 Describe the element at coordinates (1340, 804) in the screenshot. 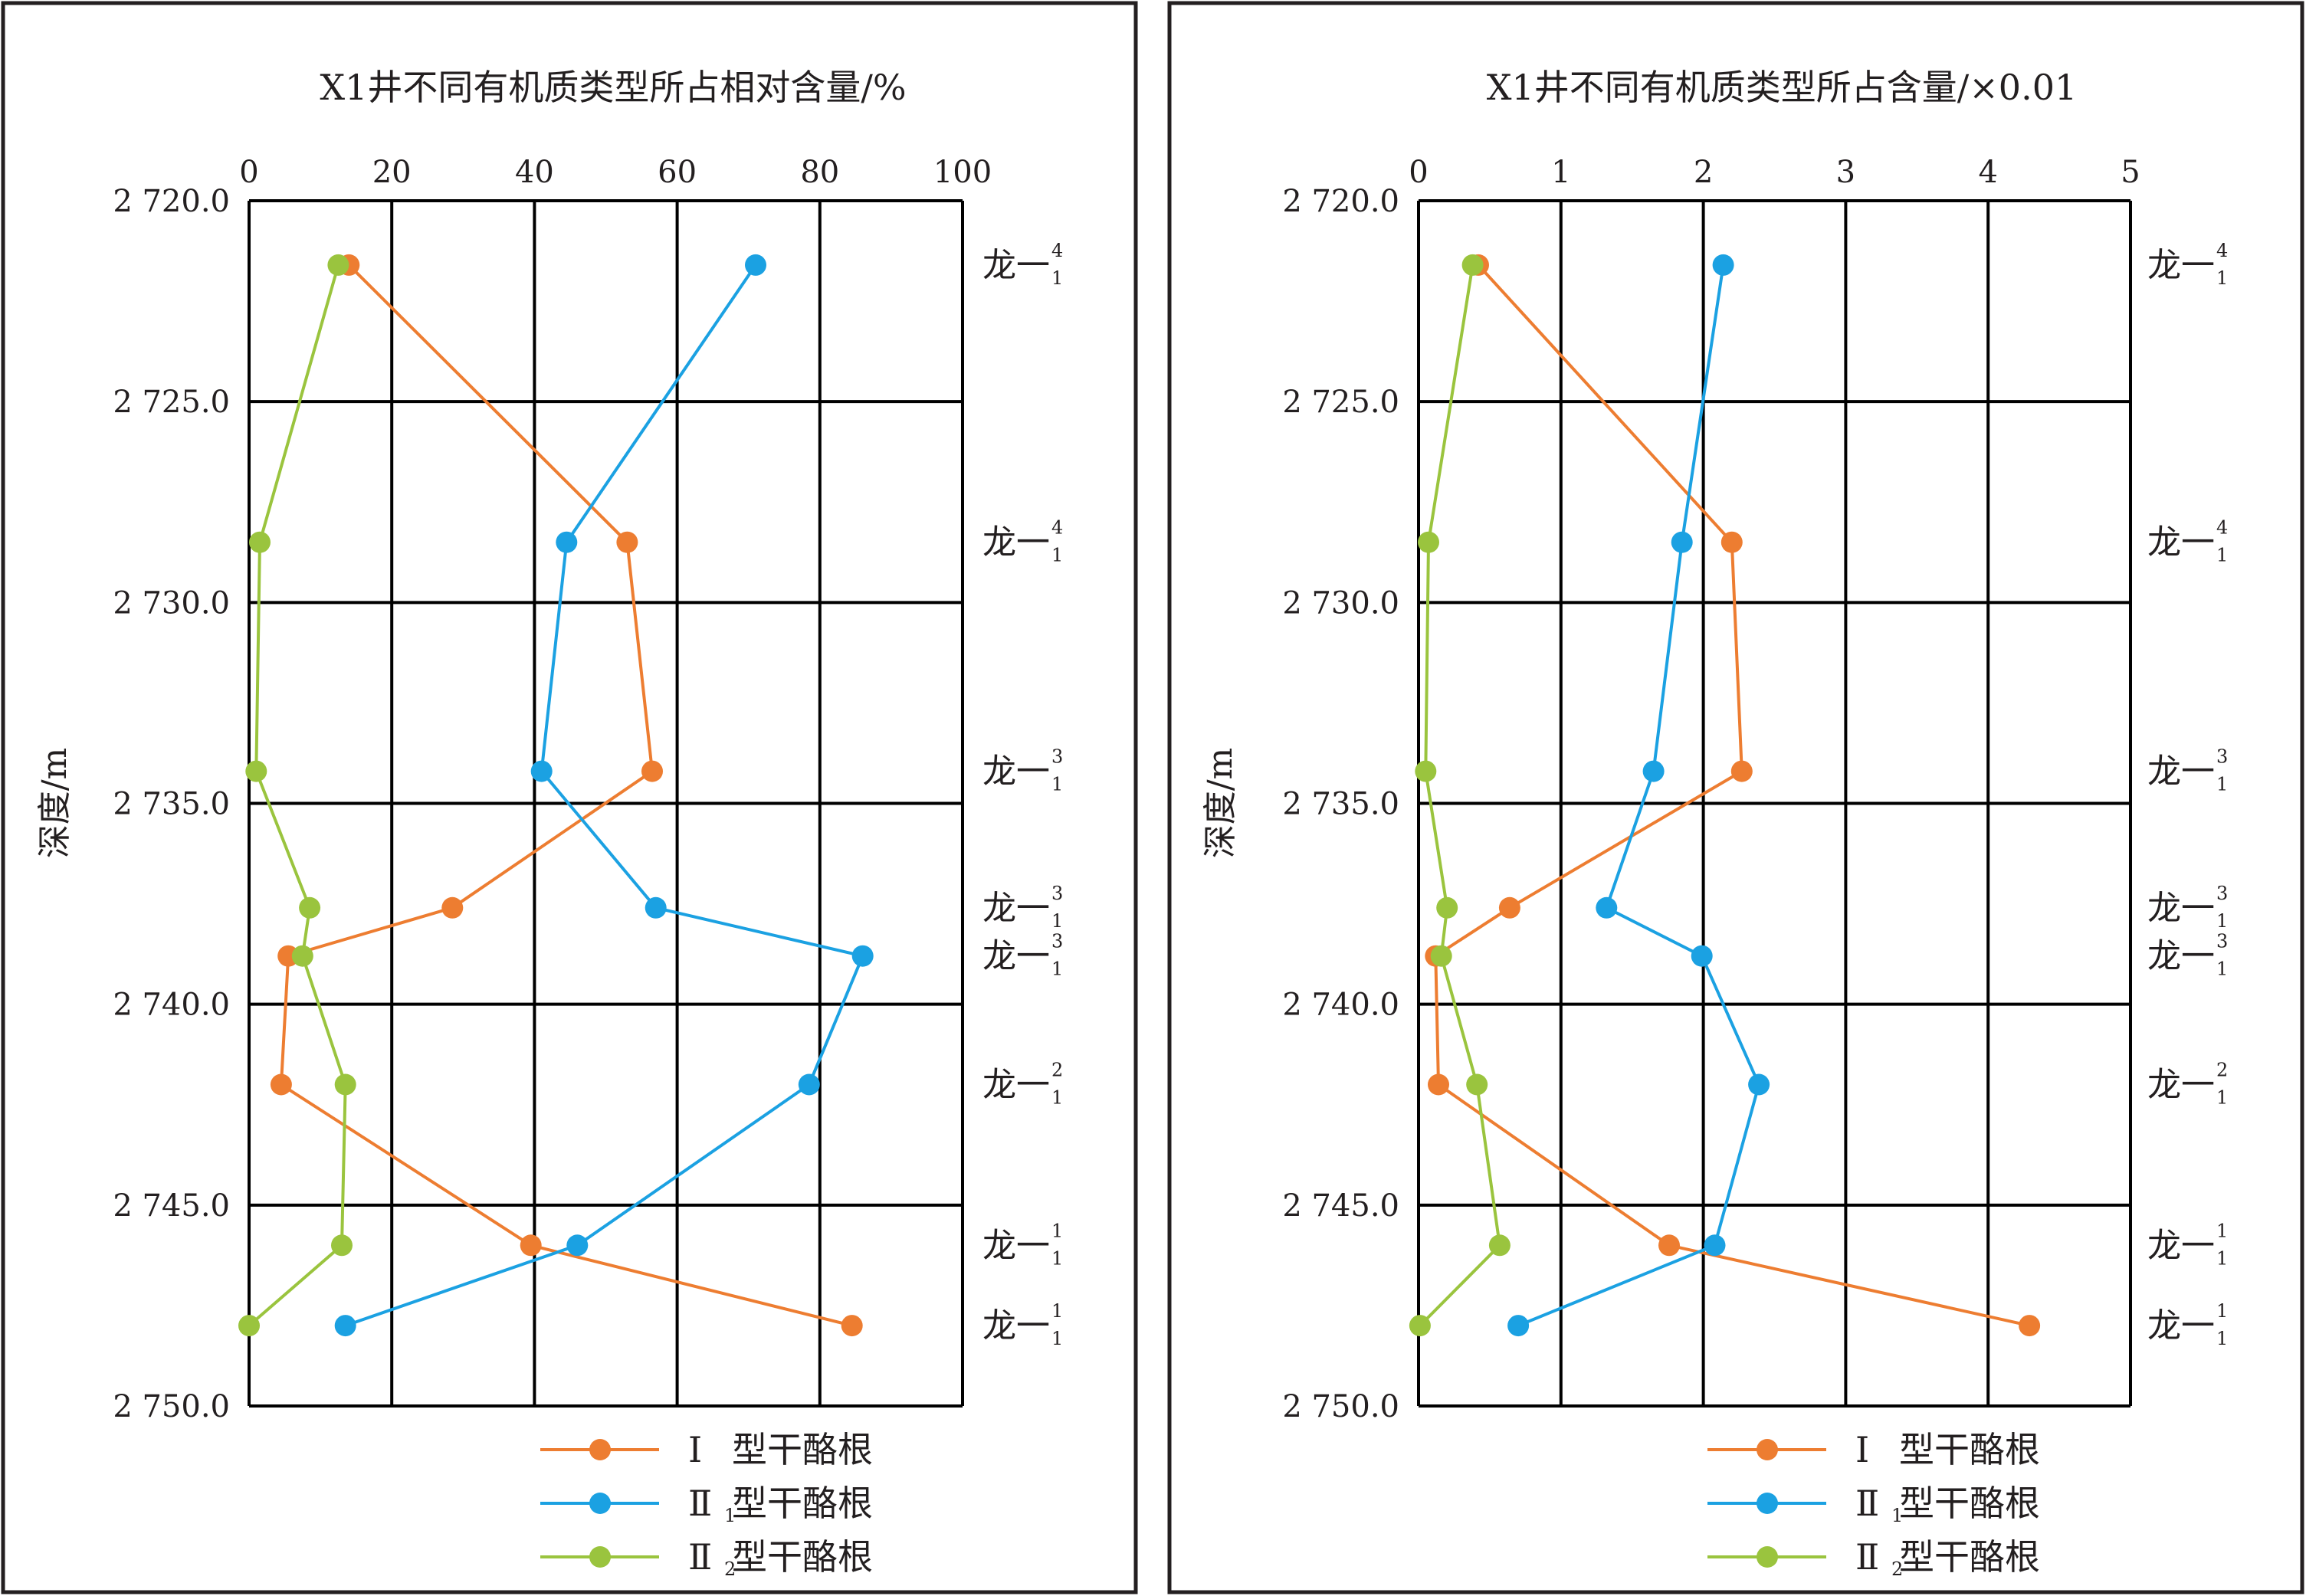

I see `y-tick-label: 2 735.0` at that location.